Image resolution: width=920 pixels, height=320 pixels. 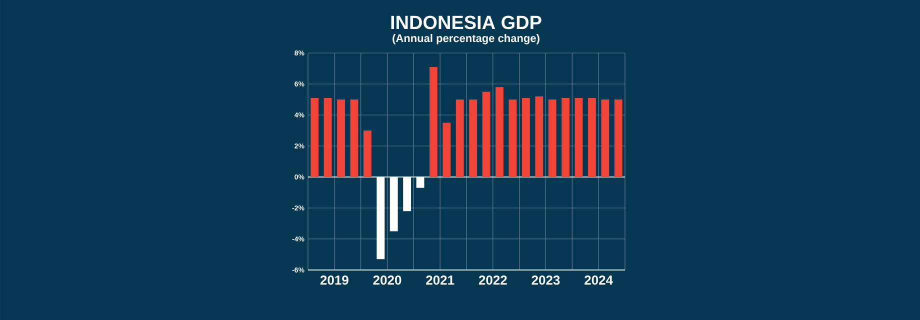 What do you see at coordinates (466, 39) in the screenshot?
I see `chart-subtitle: (Annual percentage change)` at bounding box center [466, 39].